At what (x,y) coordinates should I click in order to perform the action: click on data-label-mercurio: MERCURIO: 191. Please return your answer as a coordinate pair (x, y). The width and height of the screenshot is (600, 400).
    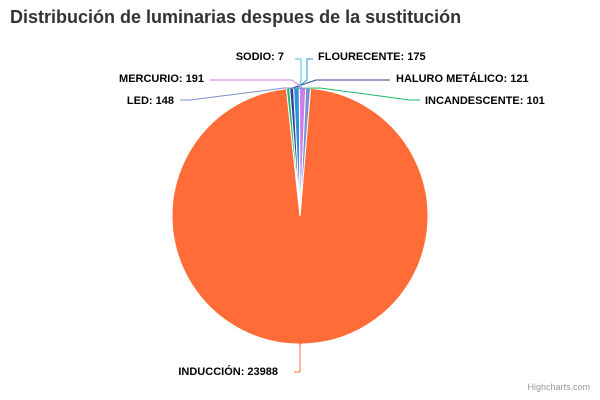
    Looking at the image, I should click on (161, 79).